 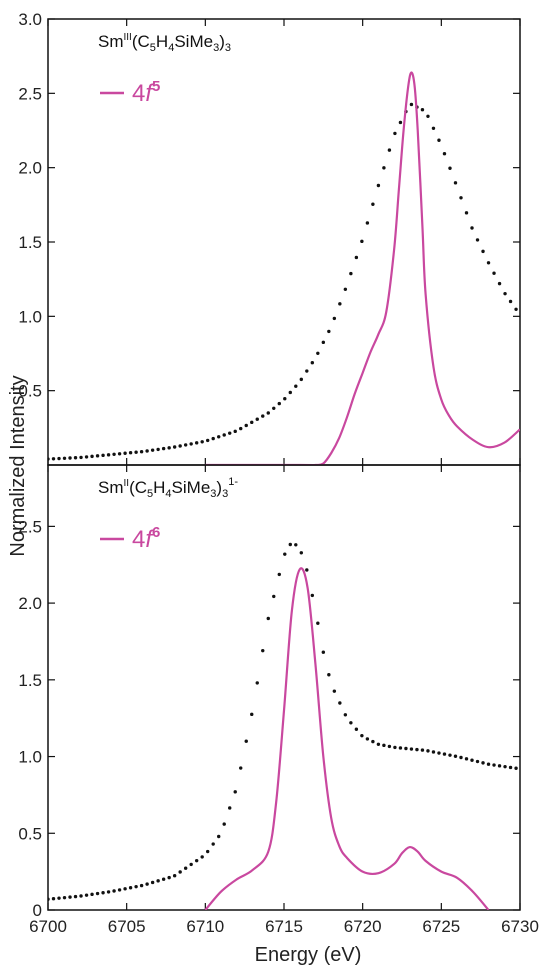 What do you see at coordinates (308, 954) in the screenshot?
I see `x-axis-label: Energy (eV)` at bounding box center [308, 954].